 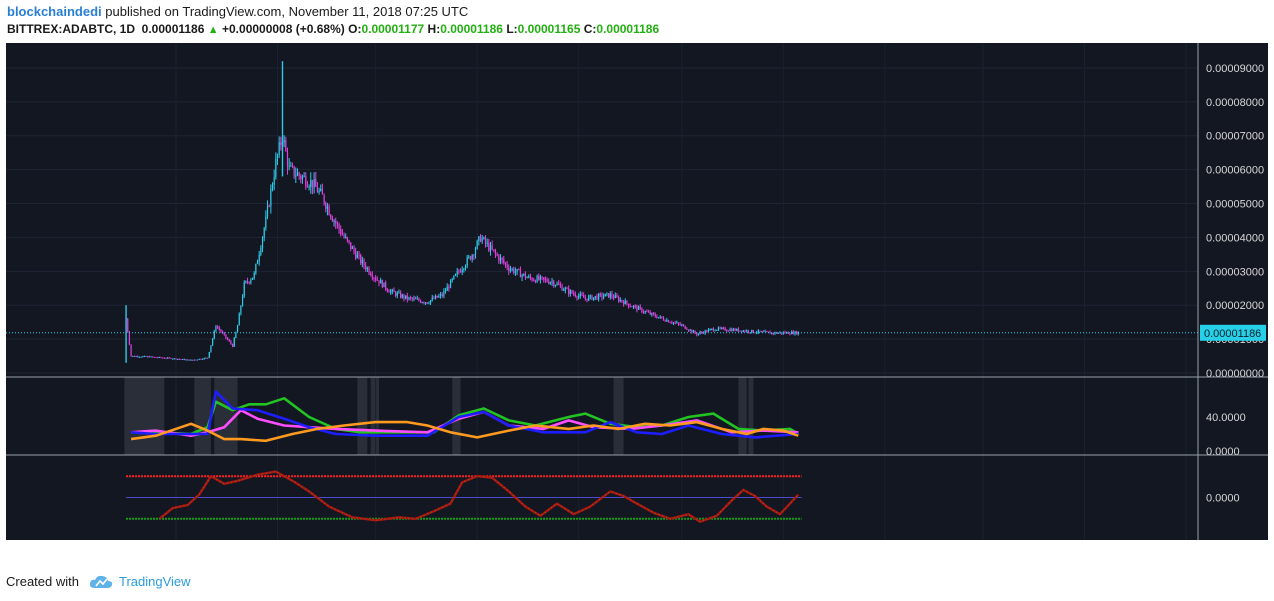 I want to click on volatility-line, so click(x=464, y=431).